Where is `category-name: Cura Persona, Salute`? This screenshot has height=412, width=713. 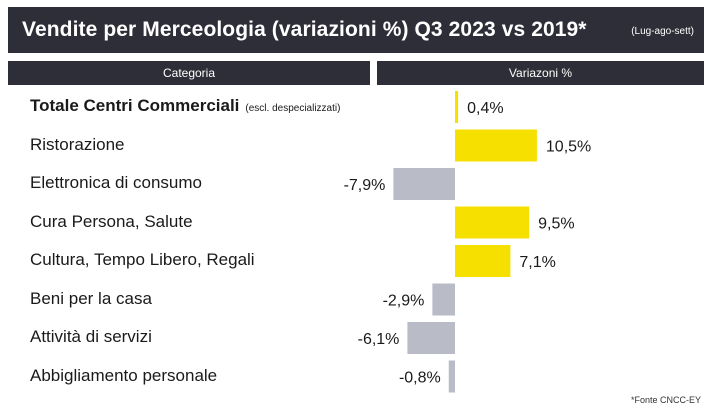
category-name: Cura Persona, Salute is located at coordinates (111, 221).